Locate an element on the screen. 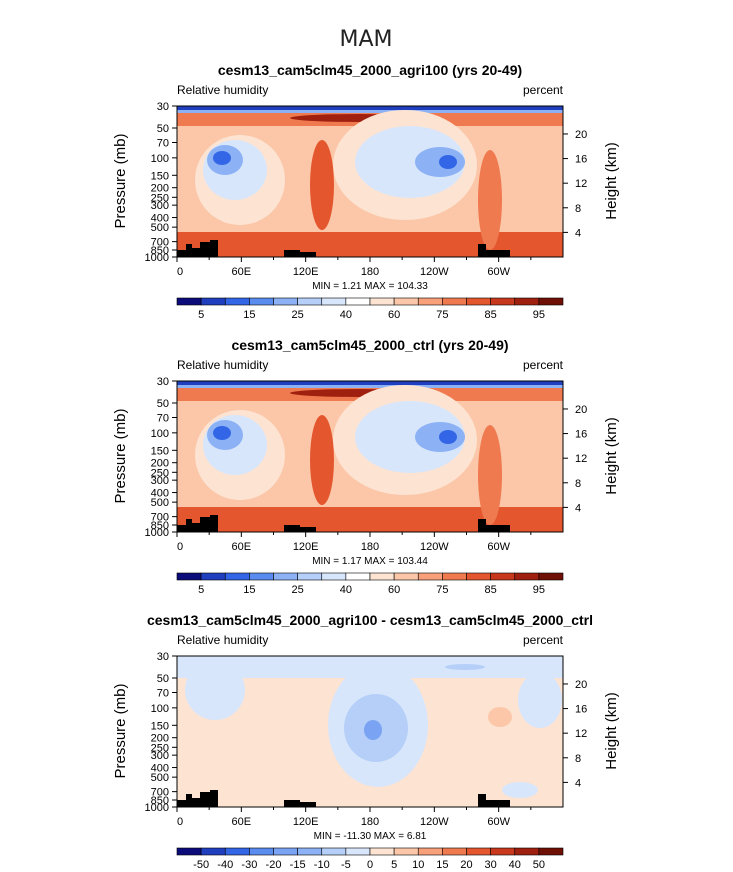 Image resolution: width=733 pixels, height=872 pixels. negative-region-west is located at coordinates (215, 690).